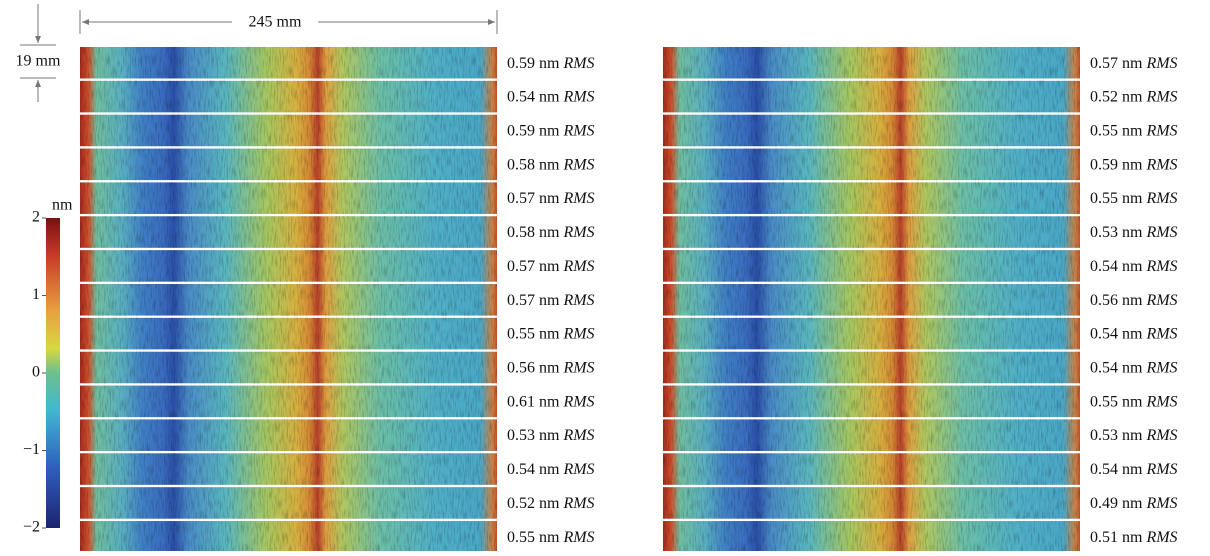  What do you see at coordinates (36, 372) in the screenshot?
I see `colorbar-tick-label: 0` at bounding box center [36, 372].